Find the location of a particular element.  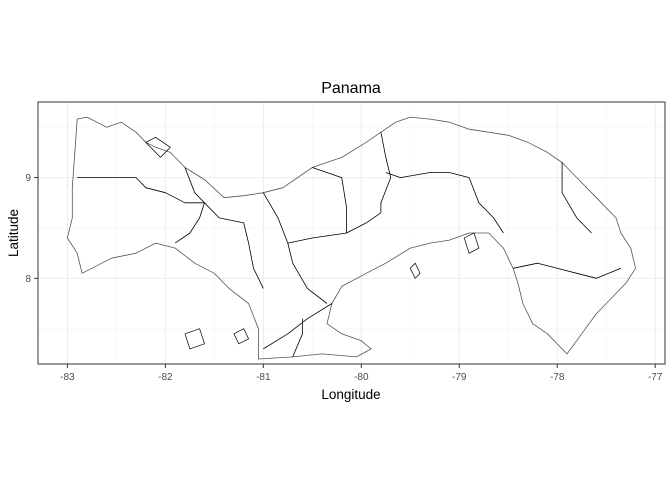

x-tick-label: -78 is located at coordinates (557, 377).